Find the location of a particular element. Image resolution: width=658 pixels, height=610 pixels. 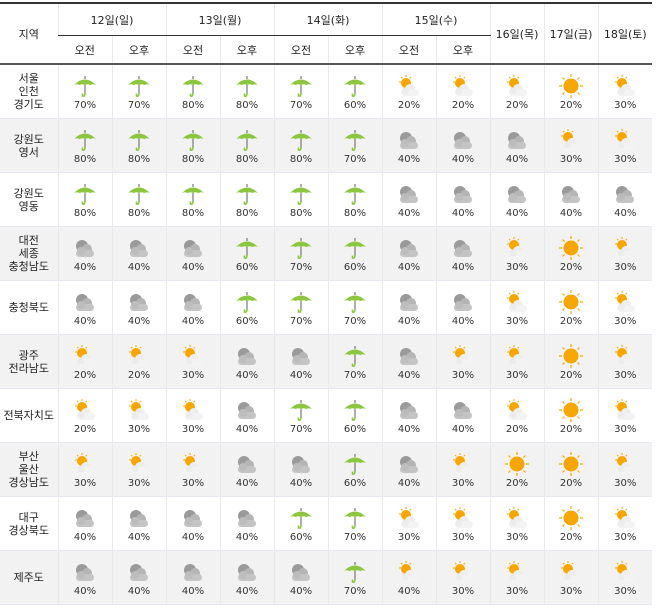

table-row: 강원도 영동 80% 80% 80% 80% 80% 80% 40% 40% 40% 40% 40% is located at coordinates (326, 199).